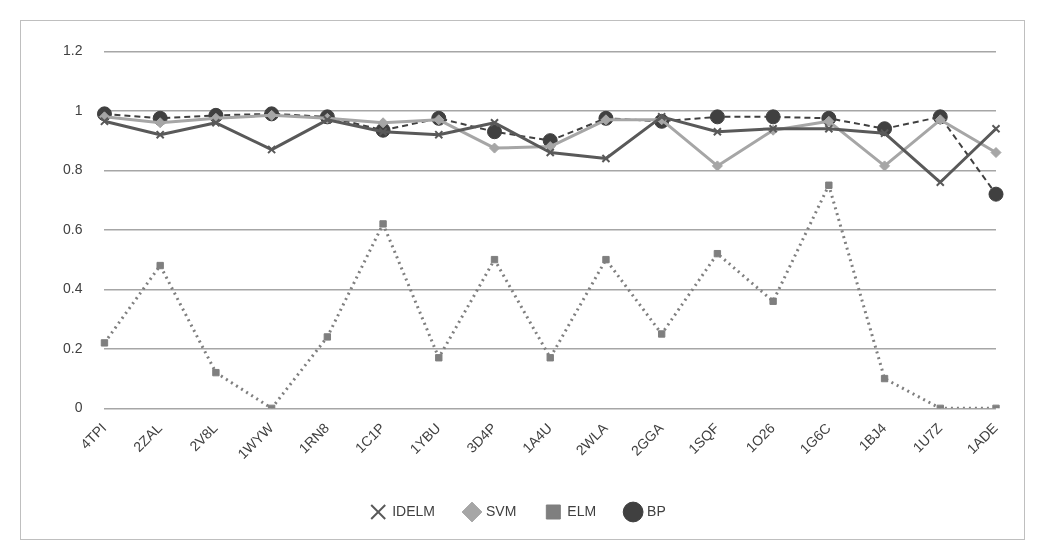  Describe the element at coordinates (72, 50) in the screenshot. I see `y-tick-label: 1.2` at that location.